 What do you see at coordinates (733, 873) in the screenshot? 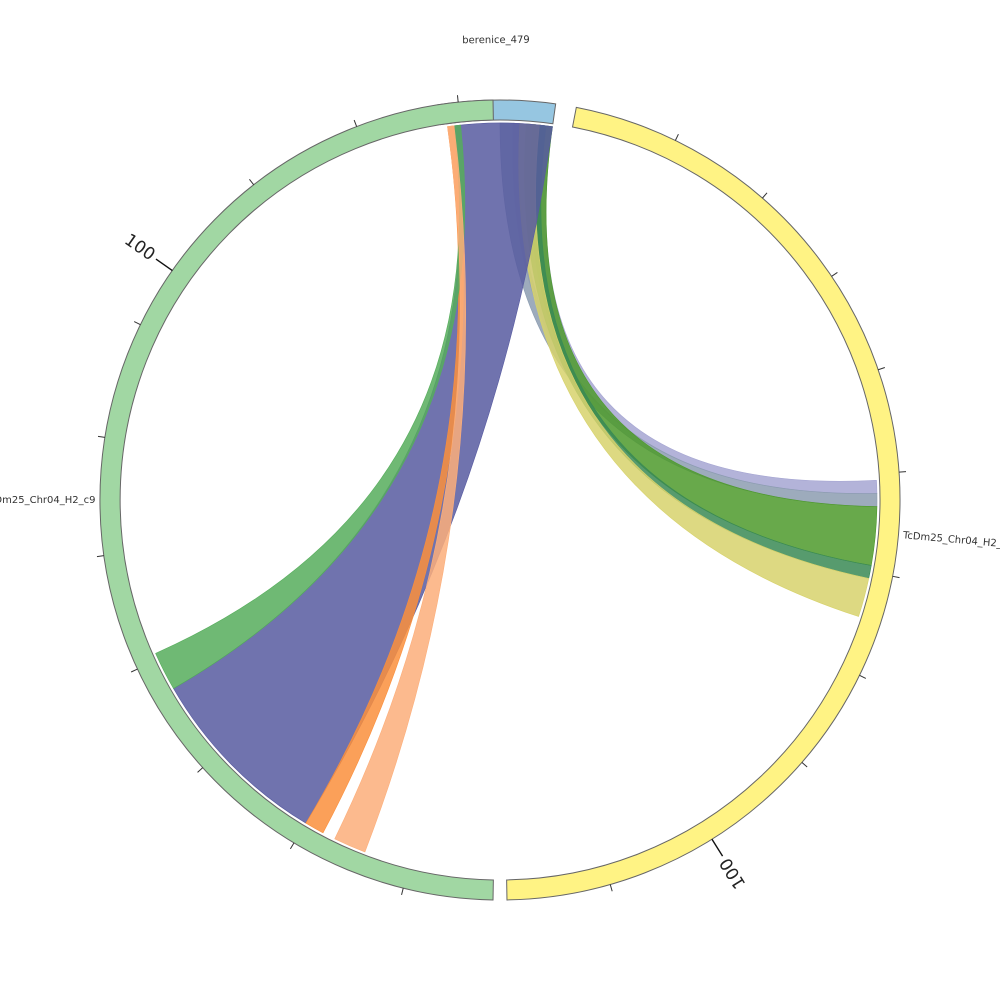
I see `major-tick-label-c7-0: 100` at bounding box center [733, 873].